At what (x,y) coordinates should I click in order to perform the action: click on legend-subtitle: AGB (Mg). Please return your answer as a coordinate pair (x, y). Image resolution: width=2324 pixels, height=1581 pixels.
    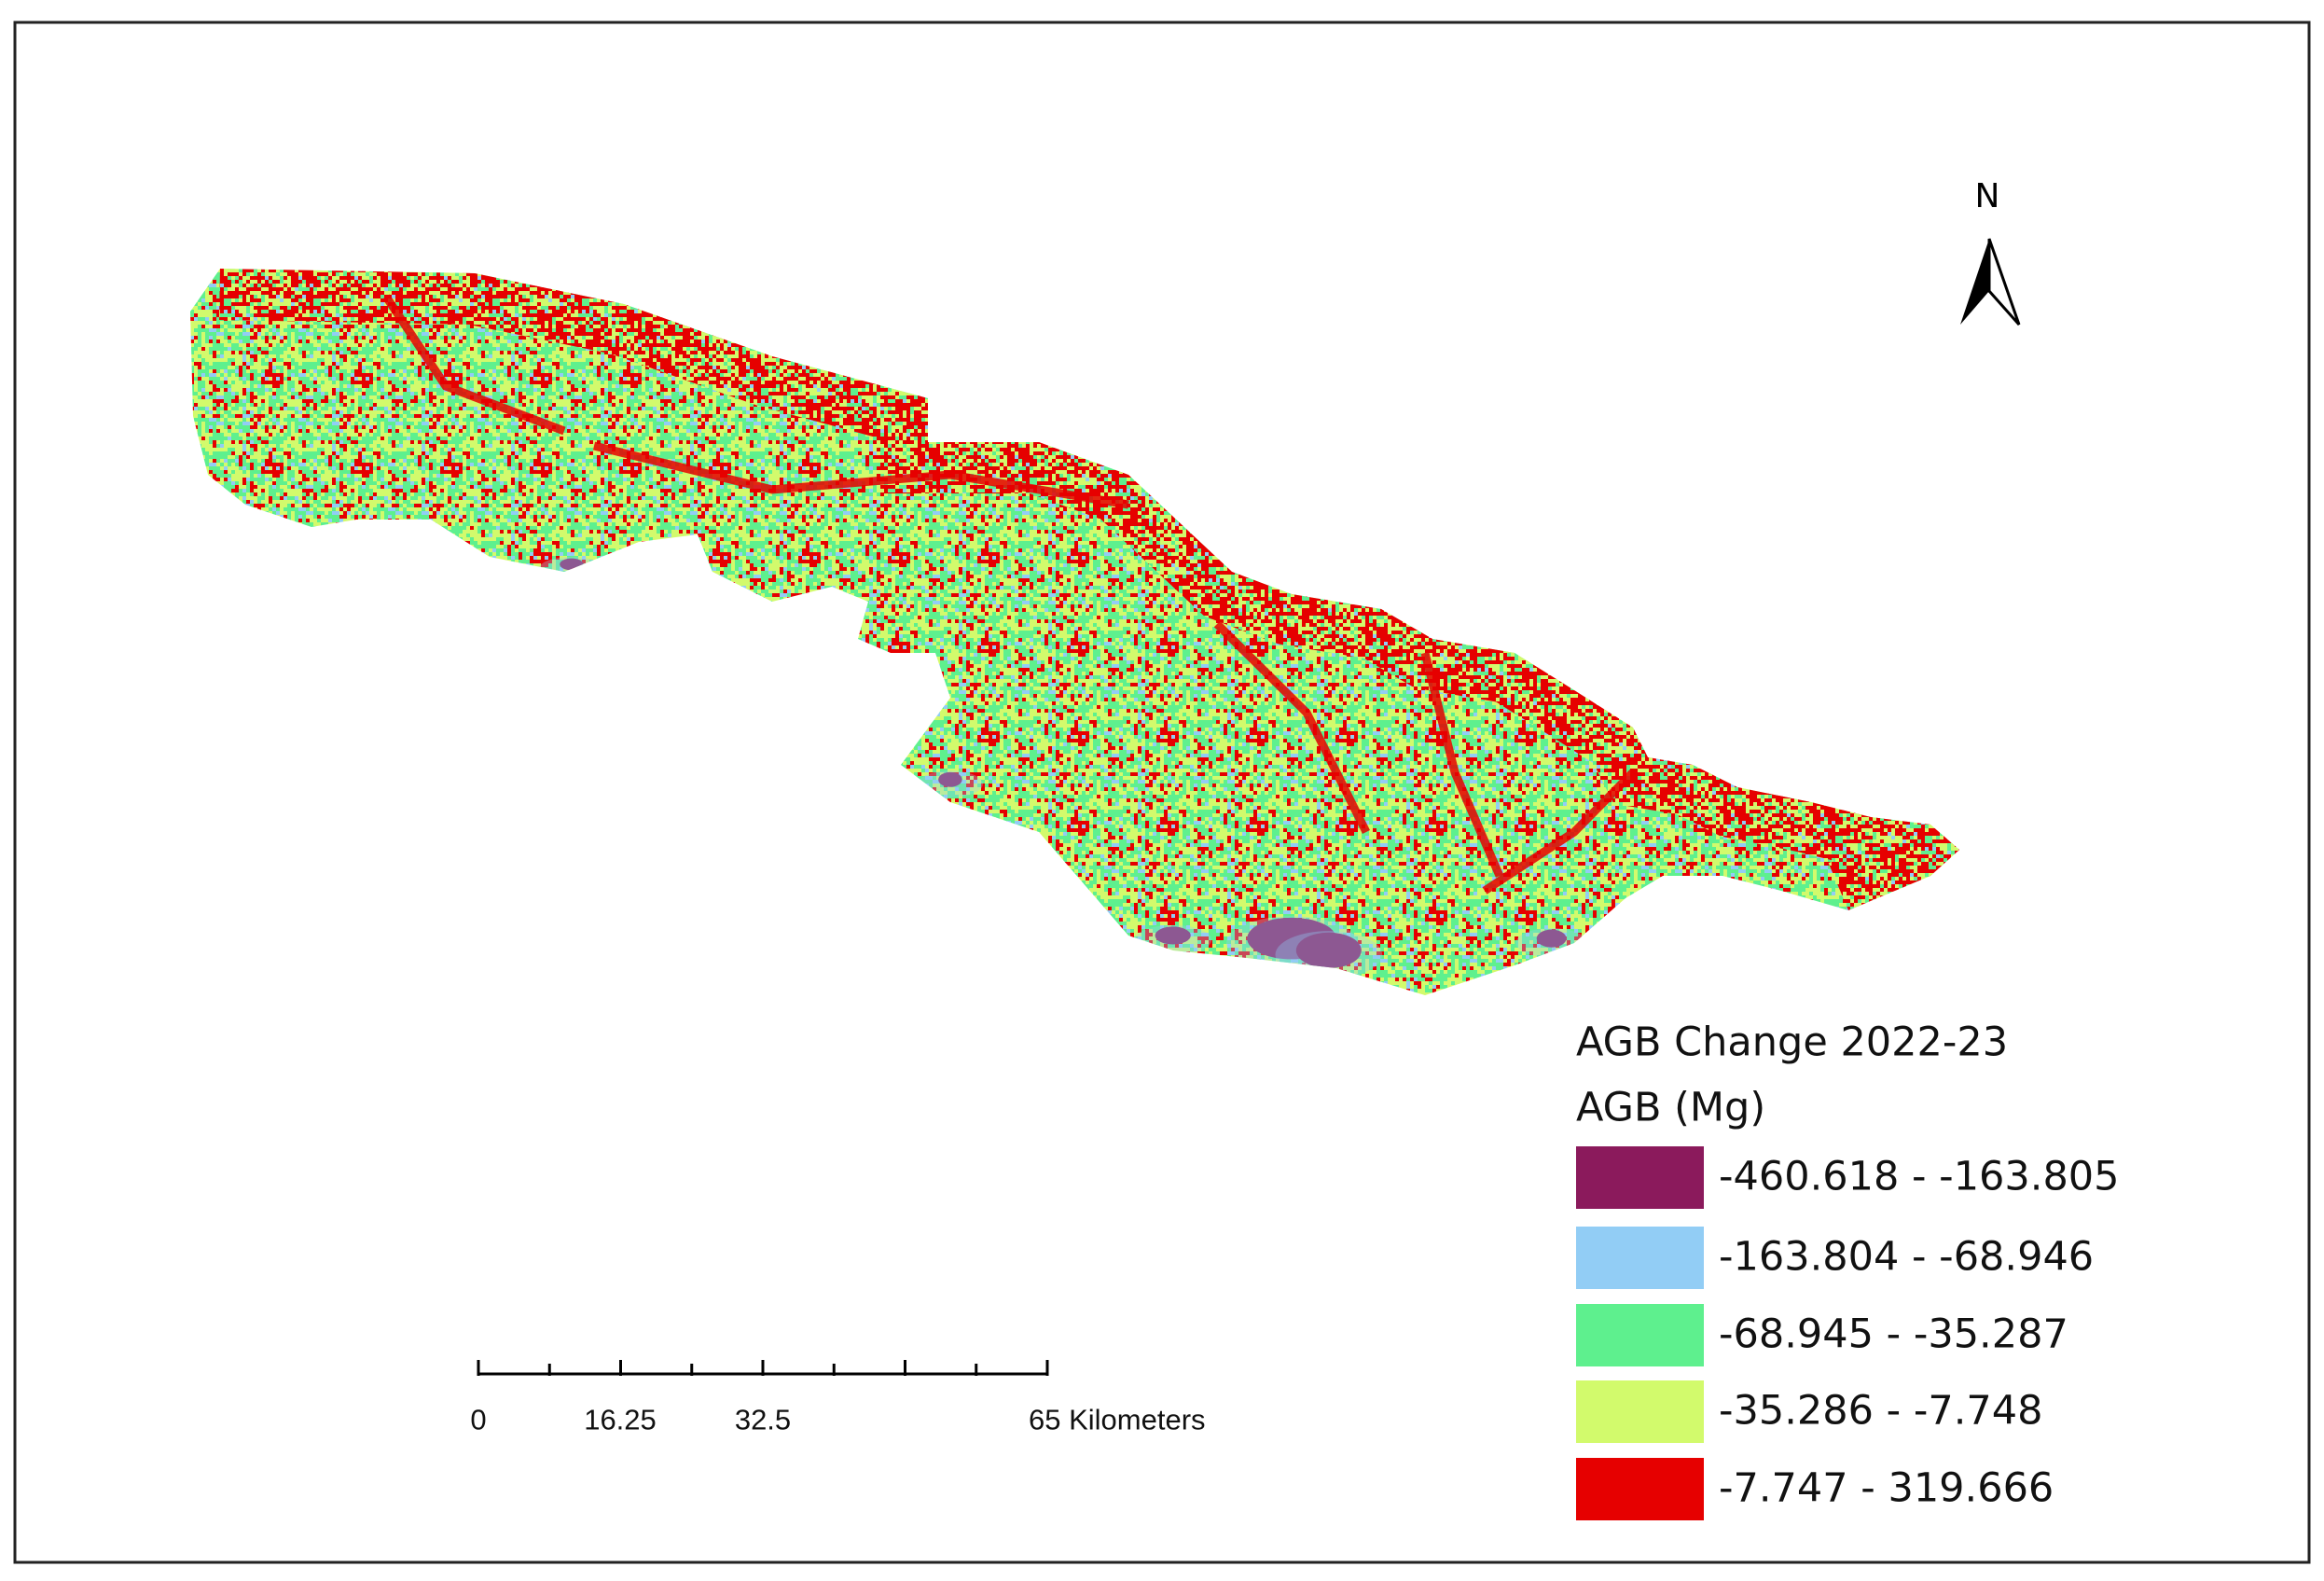
    Looking at the image, I should click on (1670, 1108).